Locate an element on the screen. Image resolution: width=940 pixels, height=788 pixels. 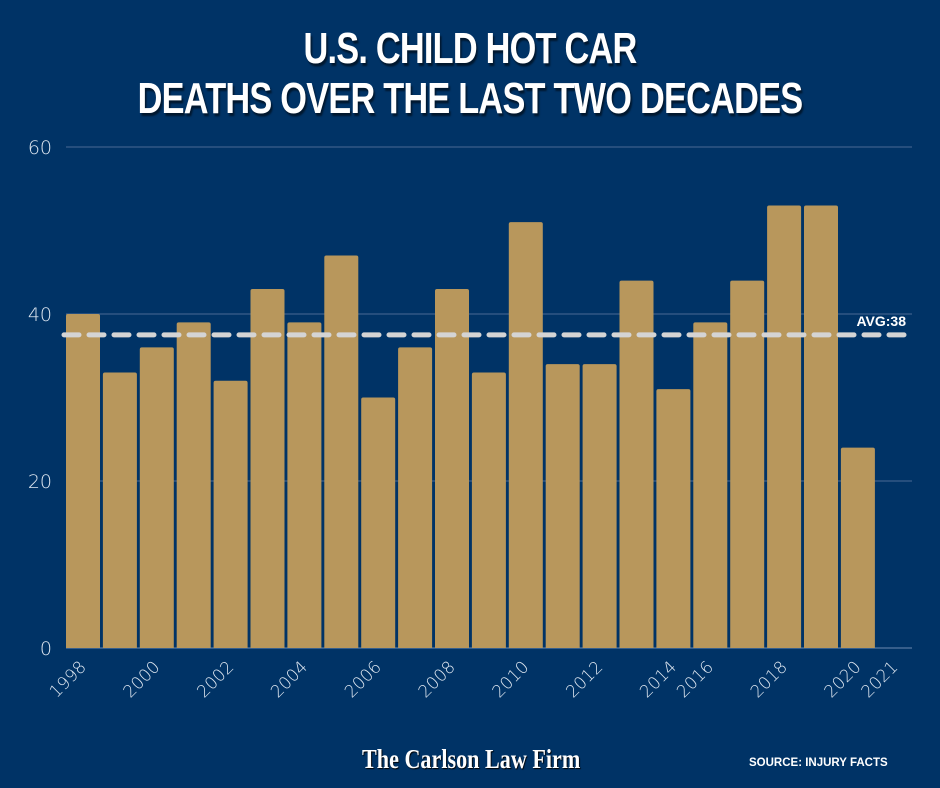
x-tick-label: 2000 is located at coordinates (142, 679).